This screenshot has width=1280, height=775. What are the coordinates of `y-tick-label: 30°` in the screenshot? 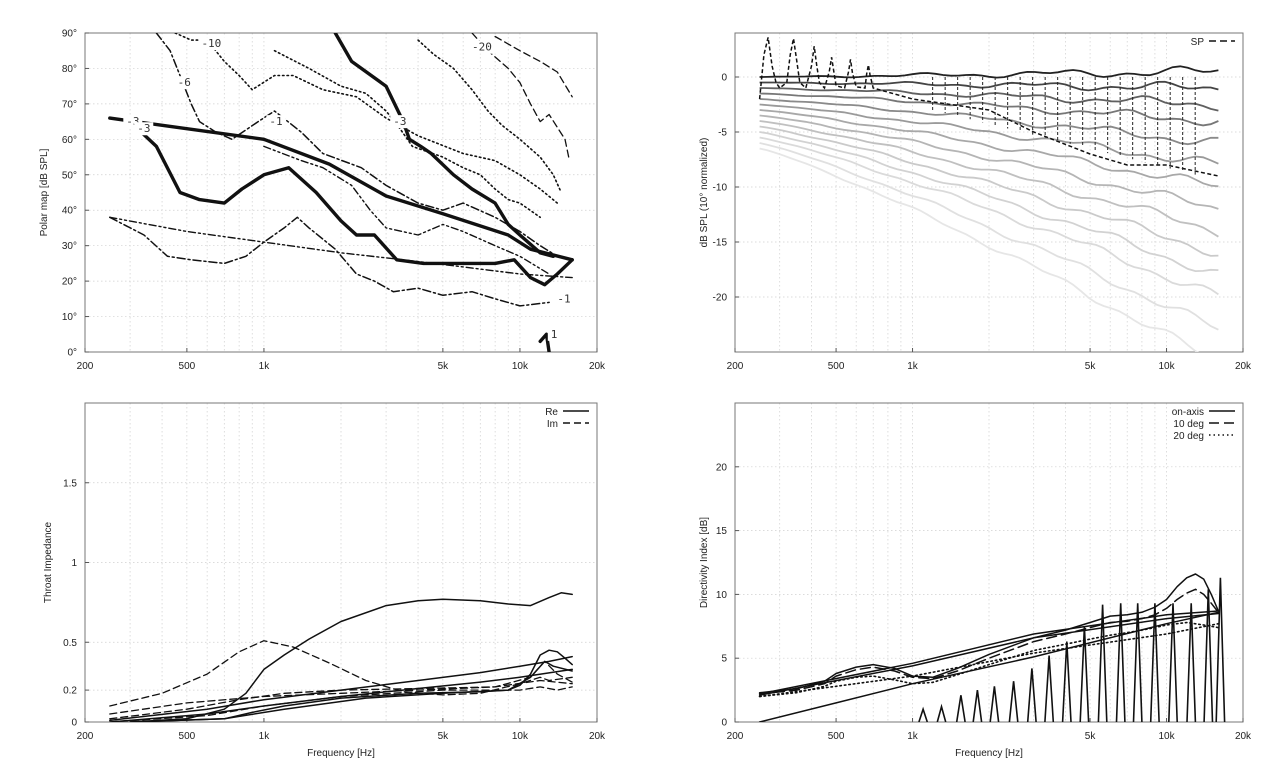 It's located at (69, 246).